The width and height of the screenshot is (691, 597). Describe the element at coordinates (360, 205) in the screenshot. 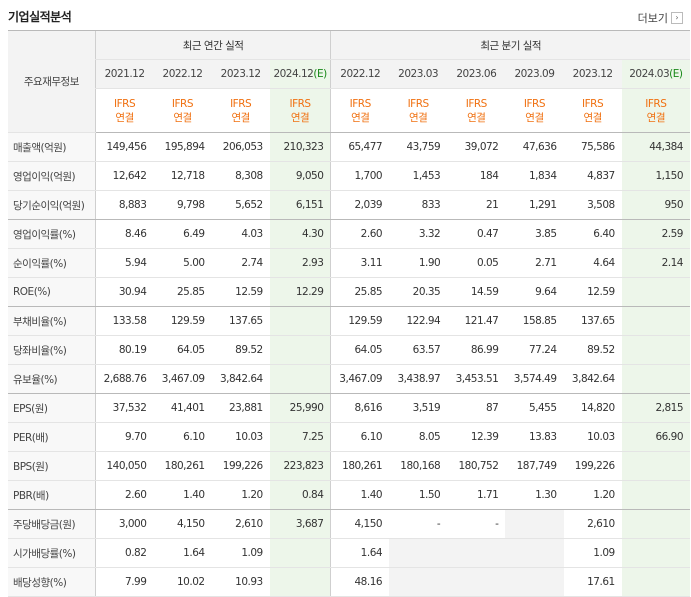

I see `table-cell: 2,039` at that location.